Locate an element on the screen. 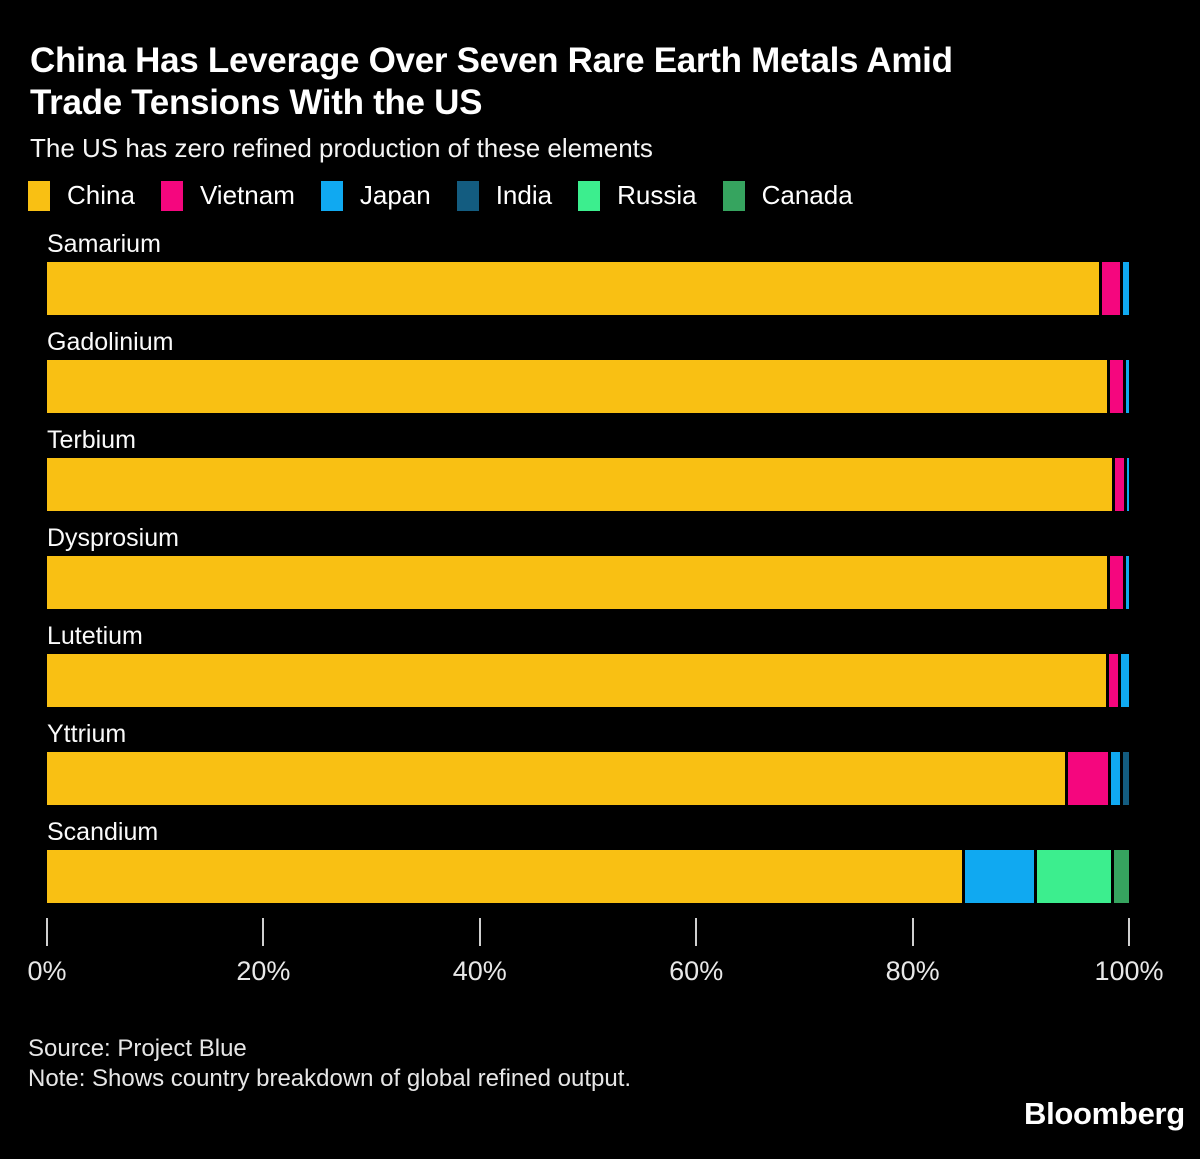  legend-item: India is located at coordinates (504, 195).